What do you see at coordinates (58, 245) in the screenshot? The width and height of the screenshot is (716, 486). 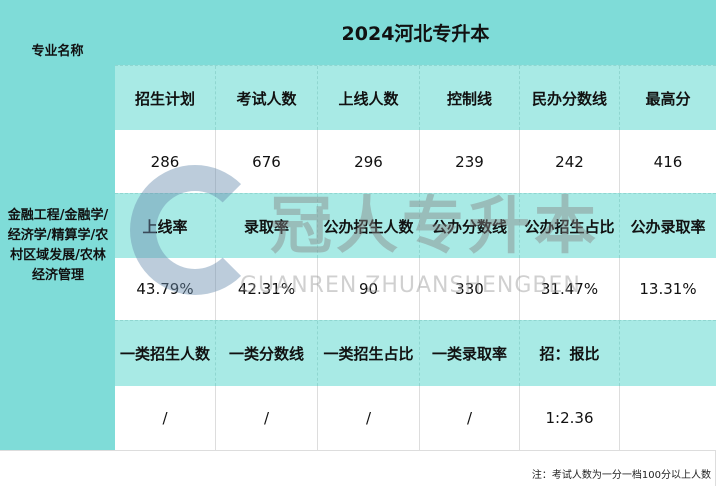 I see `major-name: 金融工程/金融学/经济学/精算学/农村区域发展/农林经济管理` at bounding box center [58, 245].